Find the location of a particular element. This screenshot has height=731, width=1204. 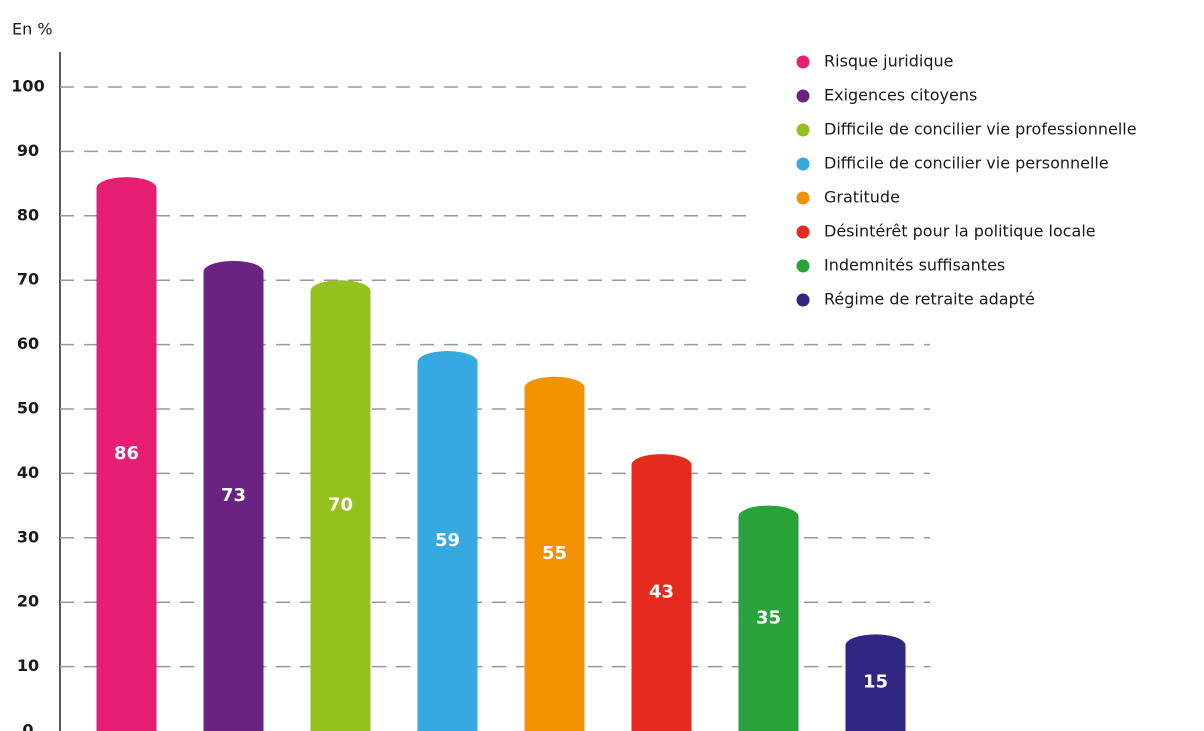

y-tick-label: 50 is located at coordinates (28, 408).